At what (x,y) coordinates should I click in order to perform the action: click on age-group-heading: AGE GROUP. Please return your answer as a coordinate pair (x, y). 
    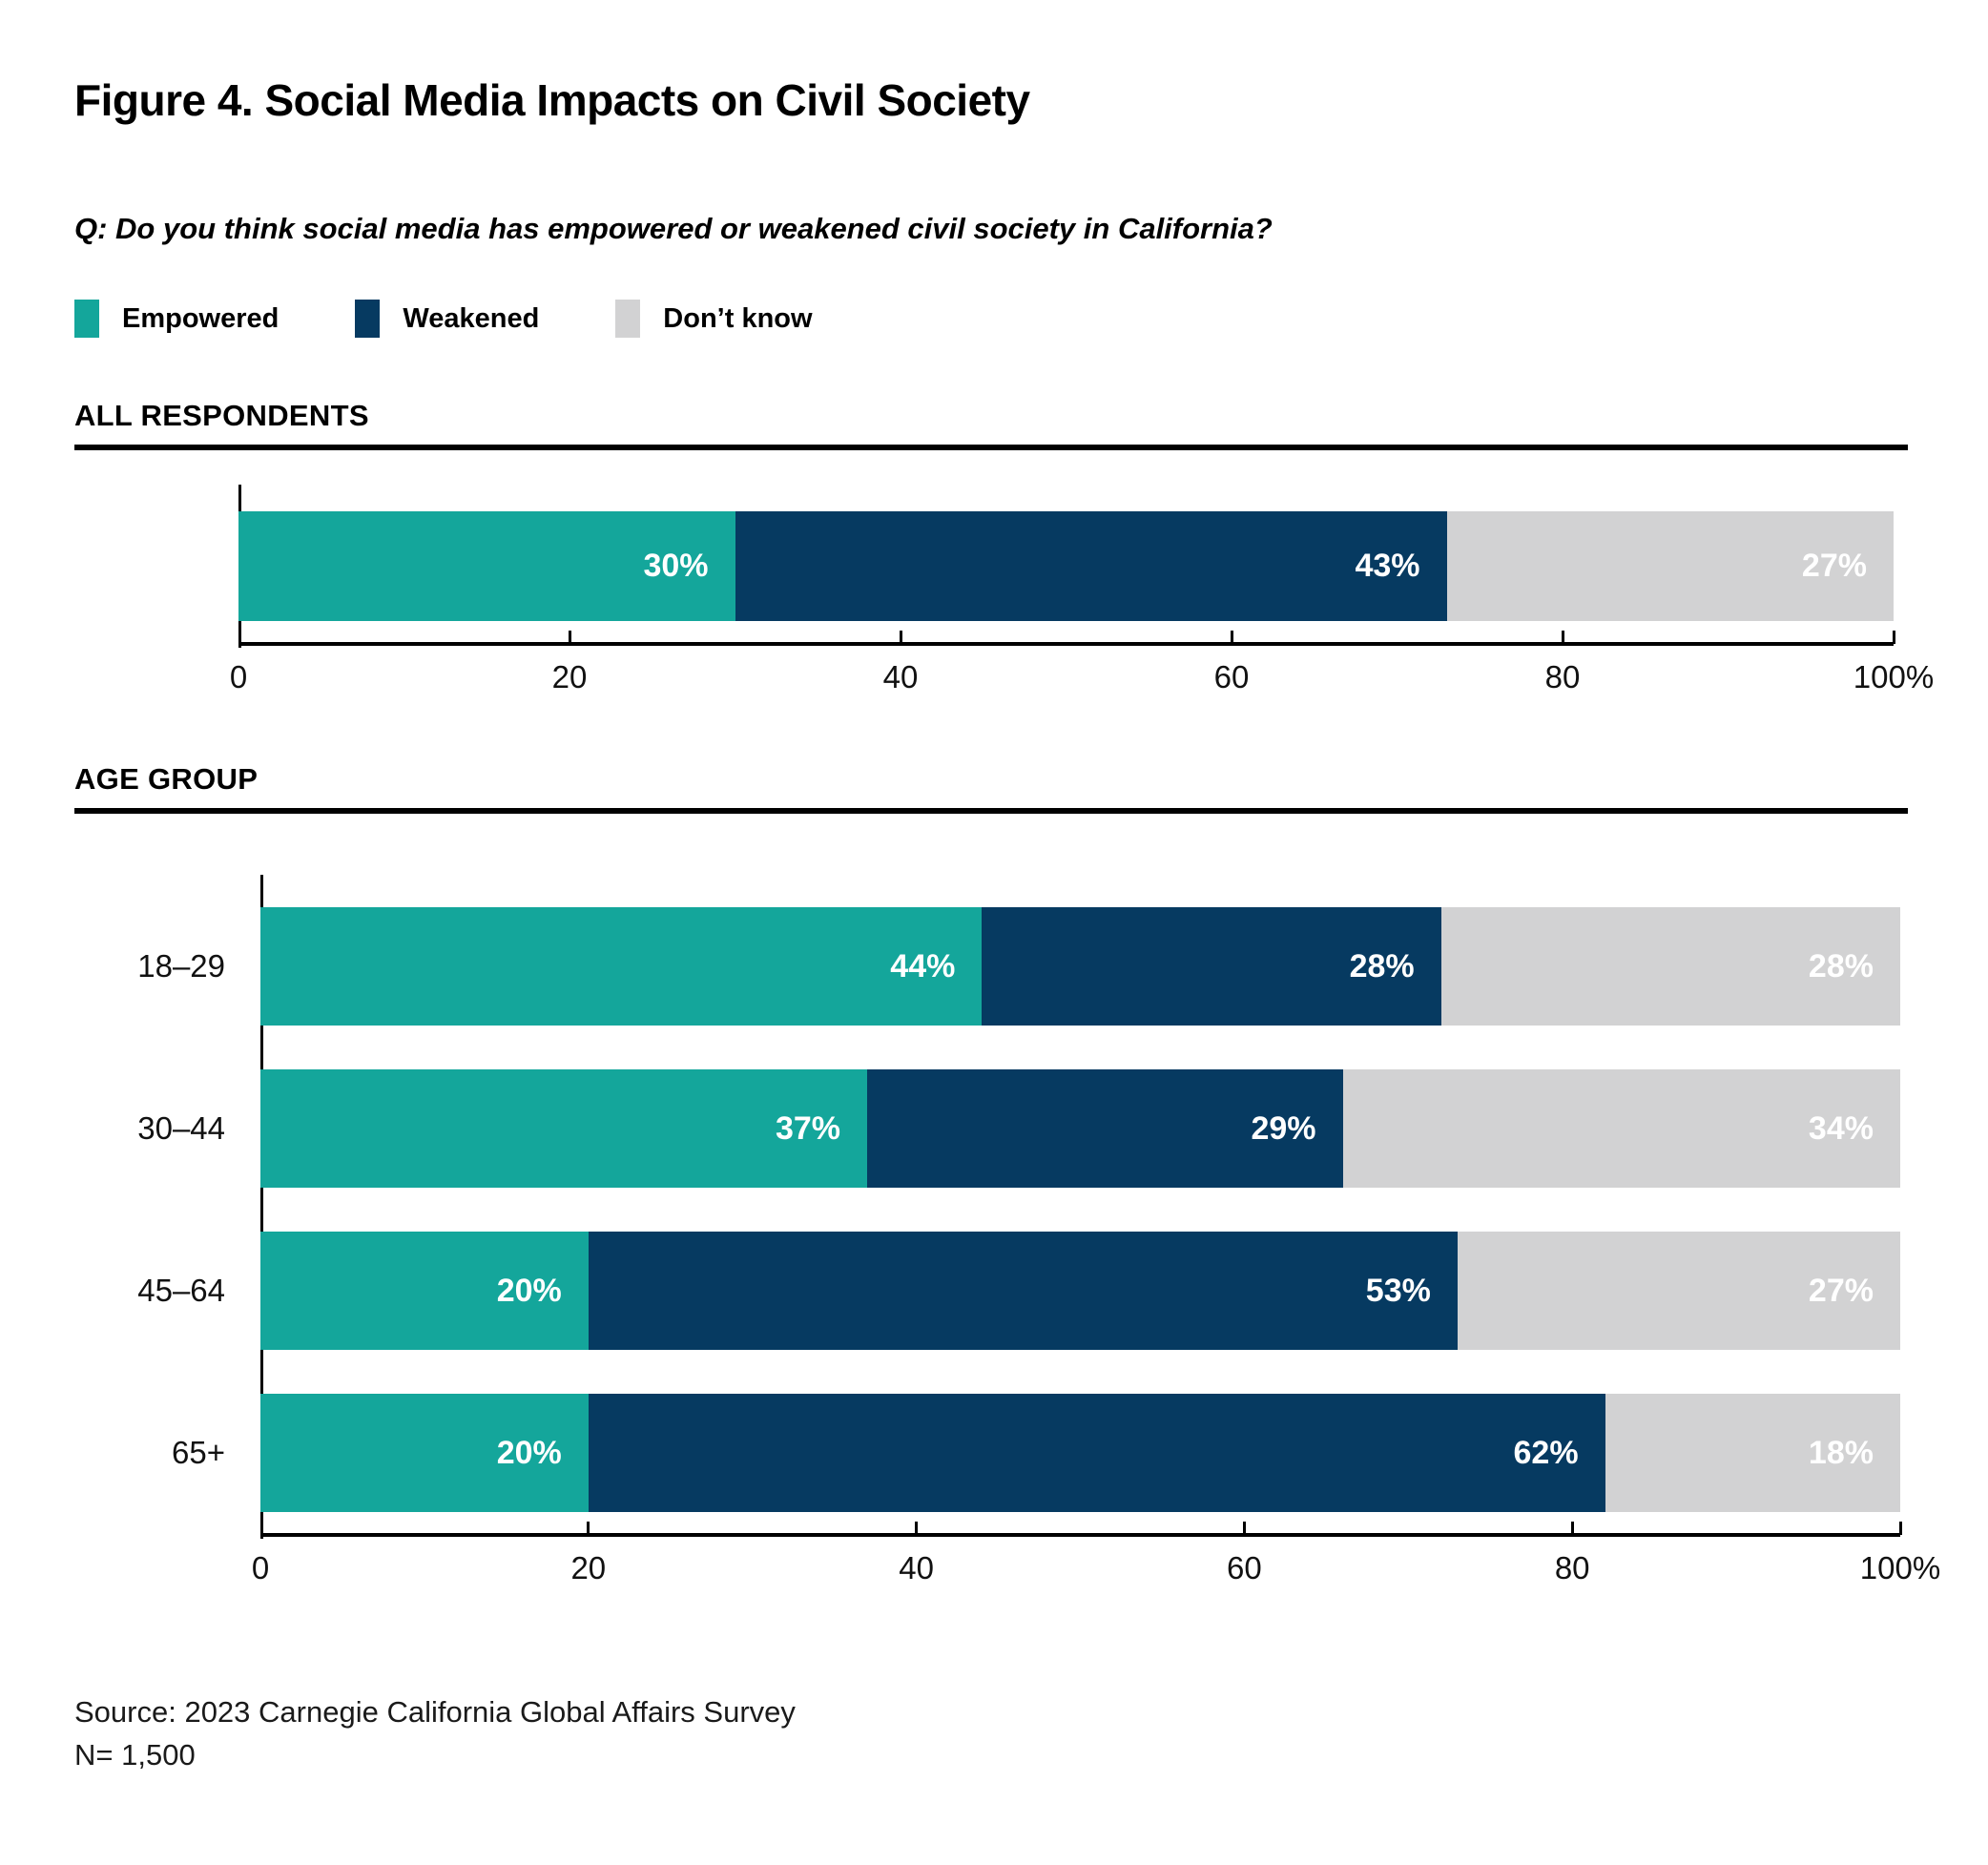
    Looking at the image, I should click on (167, 779).